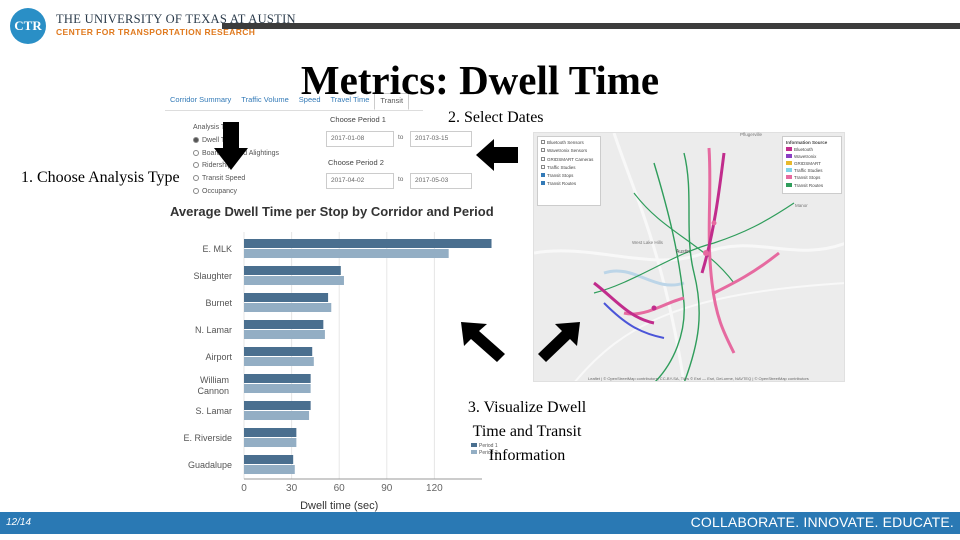  What do you see at coordinates (569, 151) in the screenshot?
I see `layer-wavetronix: Wavetronix Sensors` at bounding box center [569, 151].